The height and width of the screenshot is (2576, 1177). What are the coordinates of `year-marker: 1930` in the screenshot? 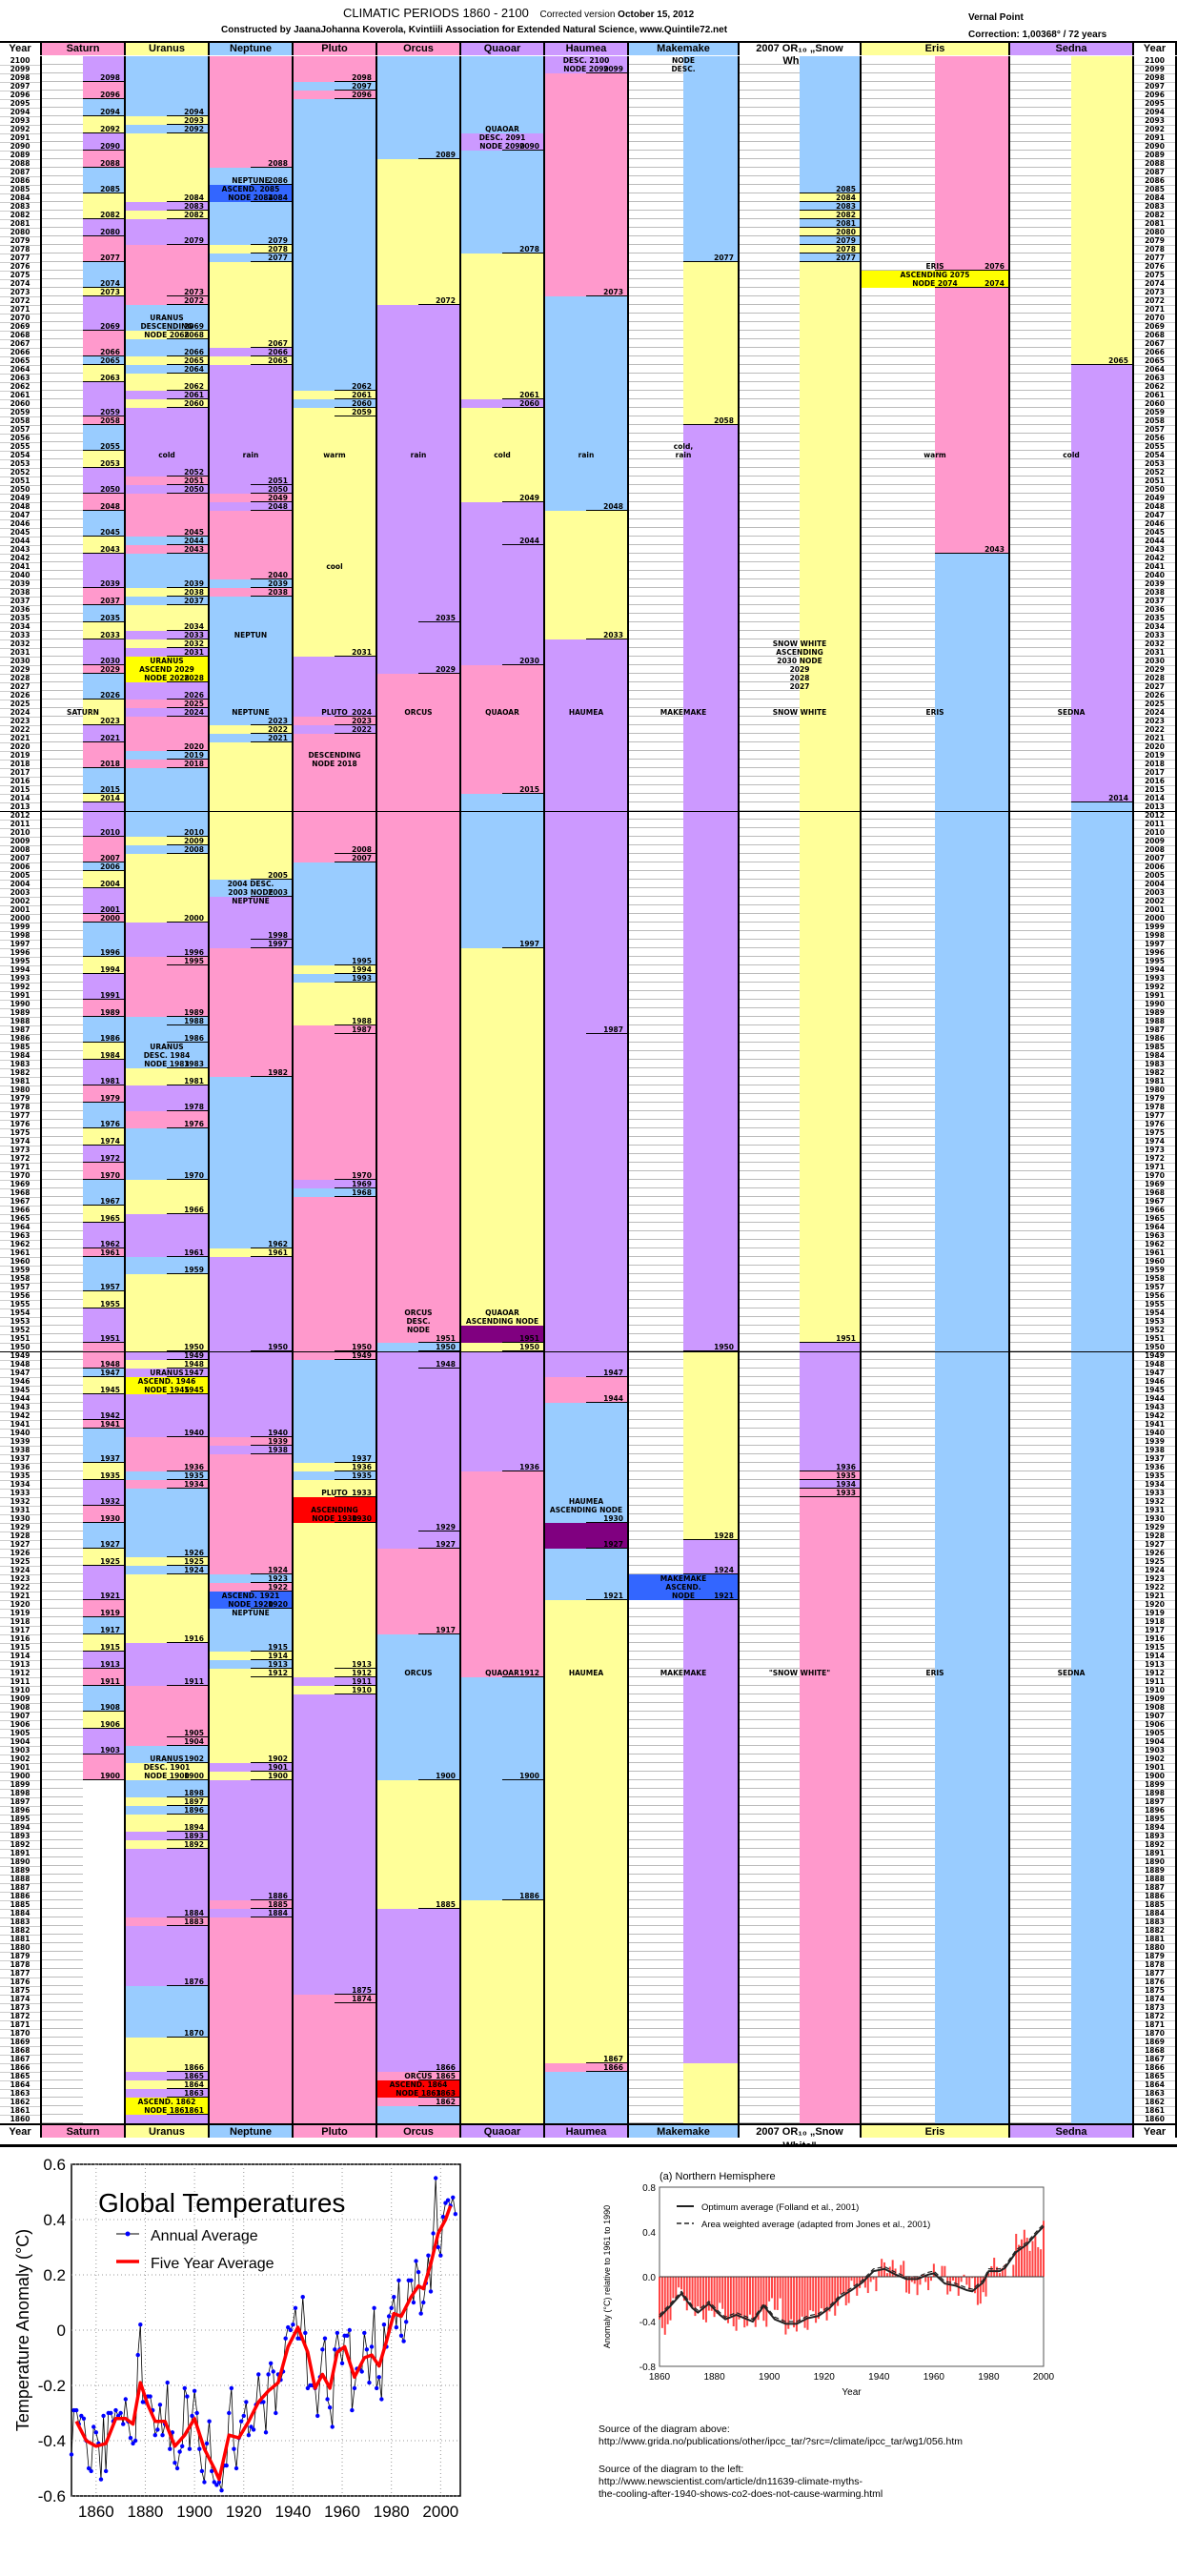 It's located at (606, 1518).